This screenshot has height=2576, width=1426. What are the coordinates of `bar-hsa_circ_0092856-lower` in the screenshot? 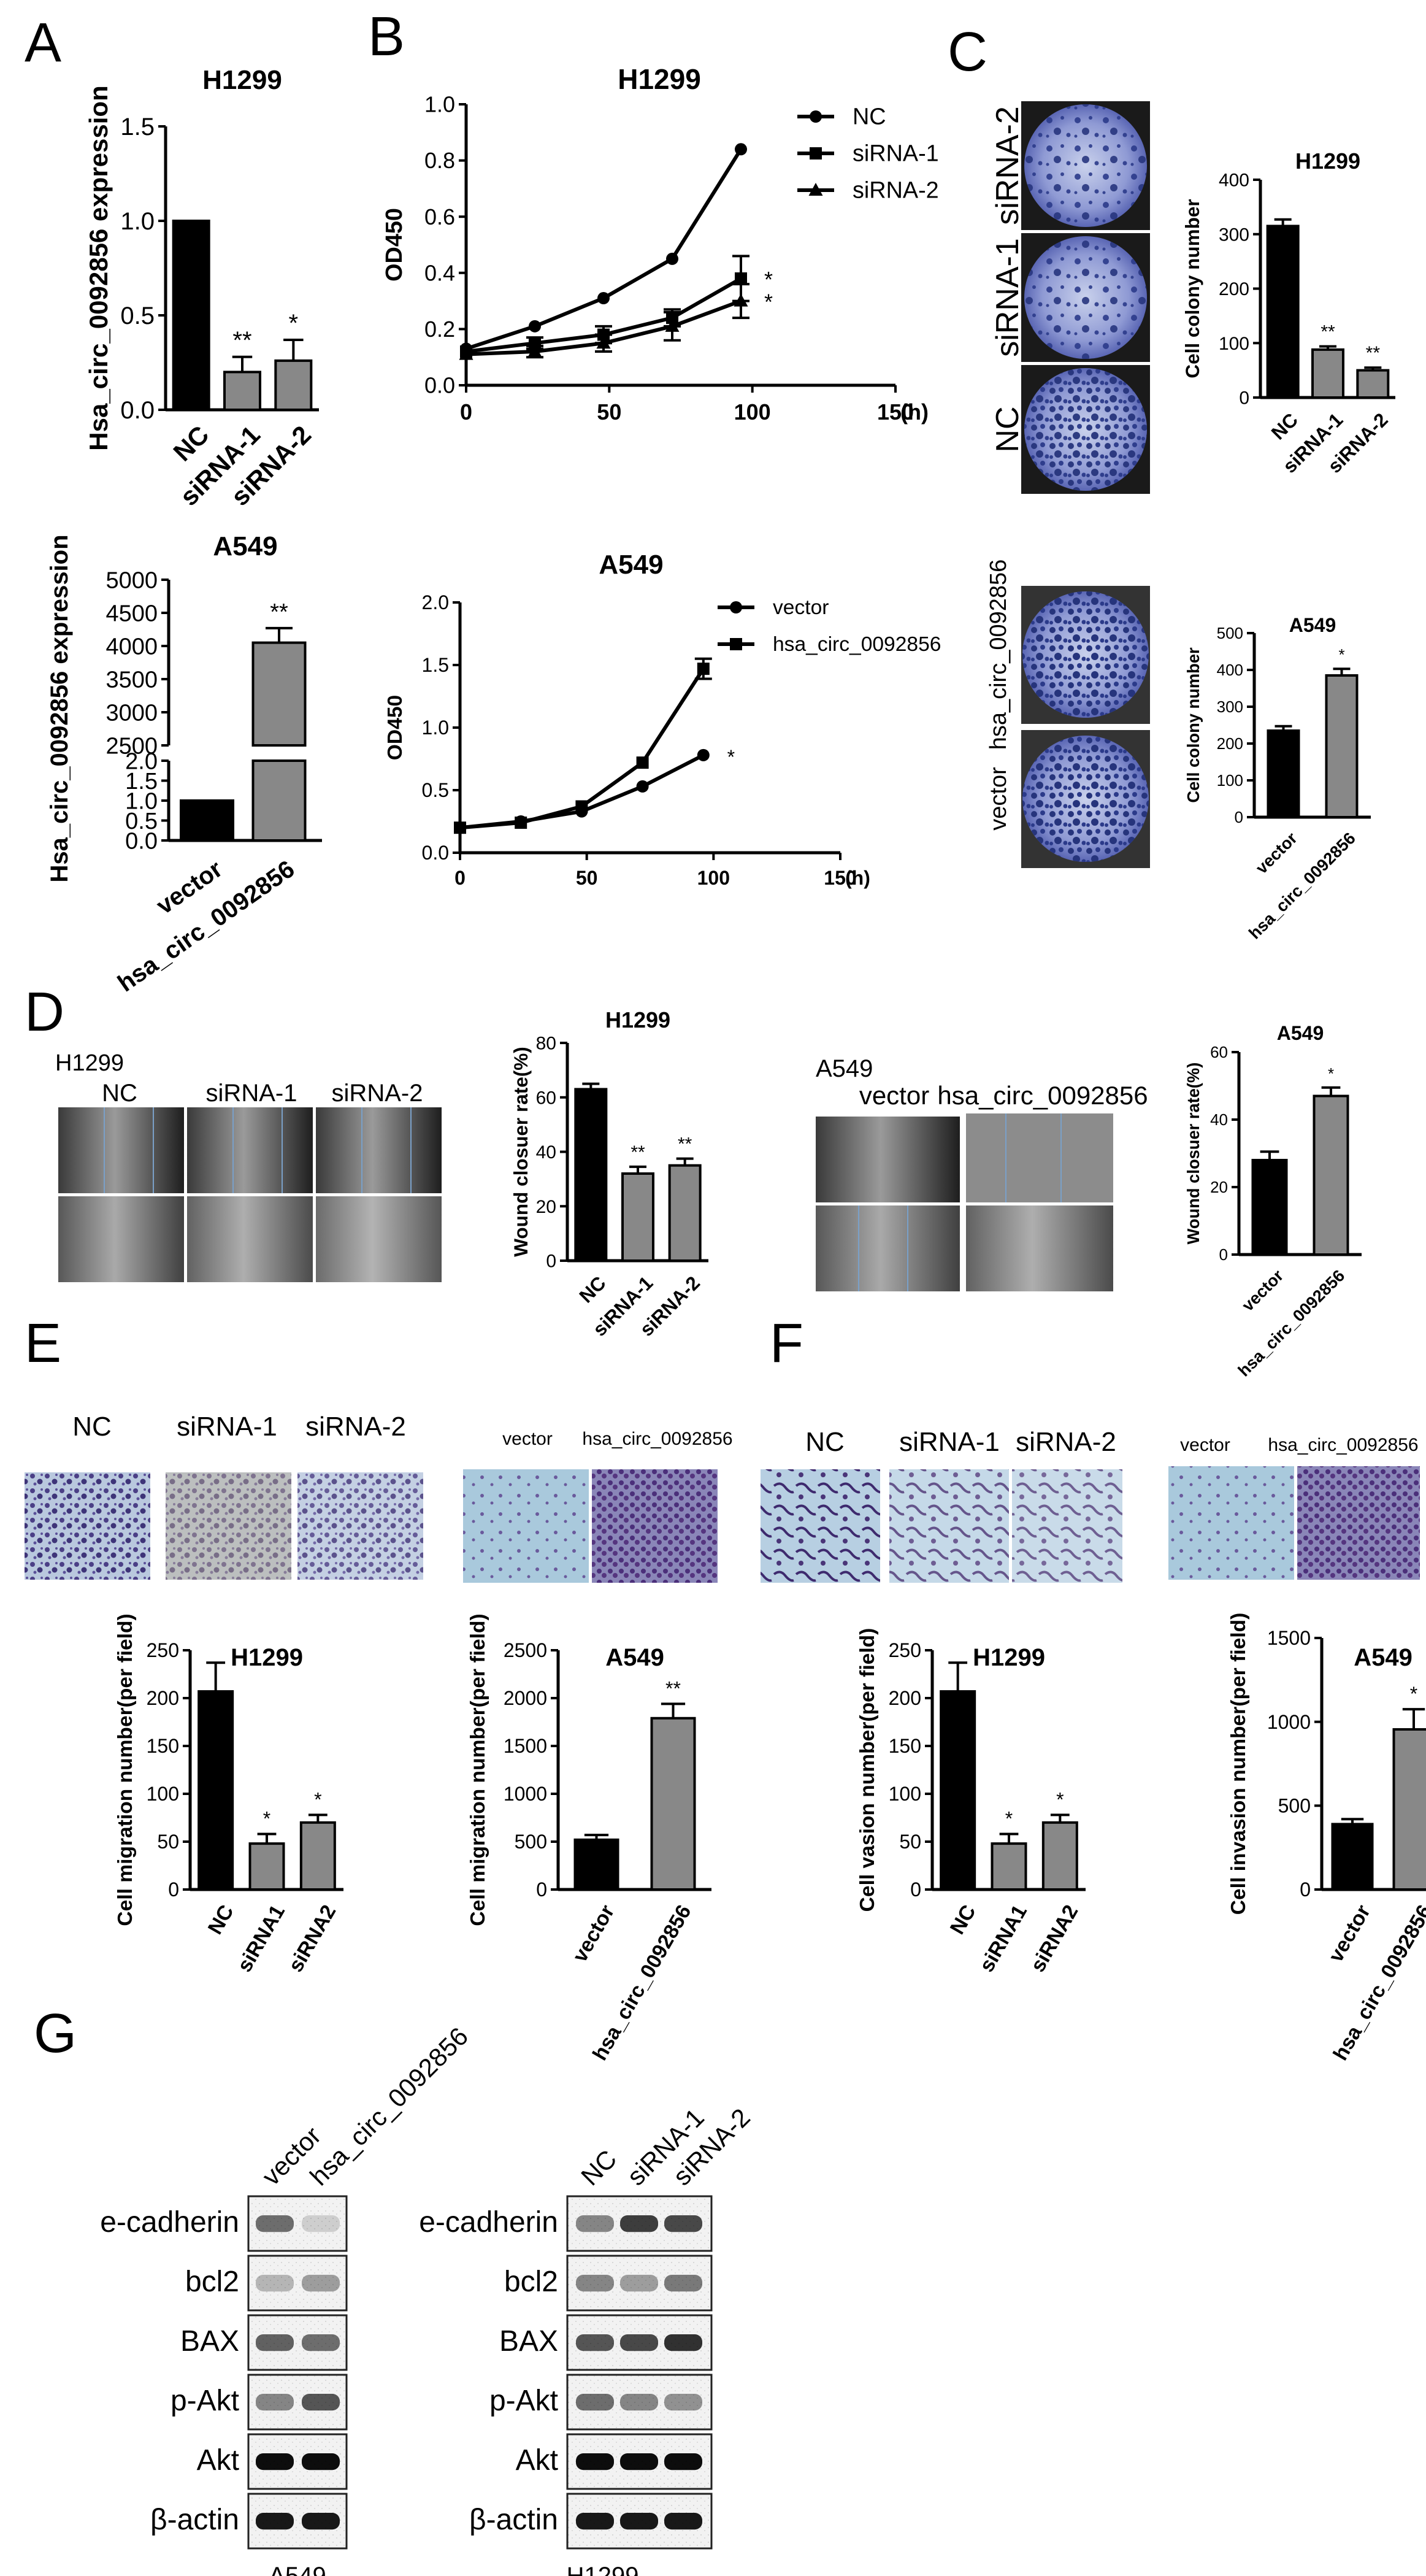 It's located at (279, 800).